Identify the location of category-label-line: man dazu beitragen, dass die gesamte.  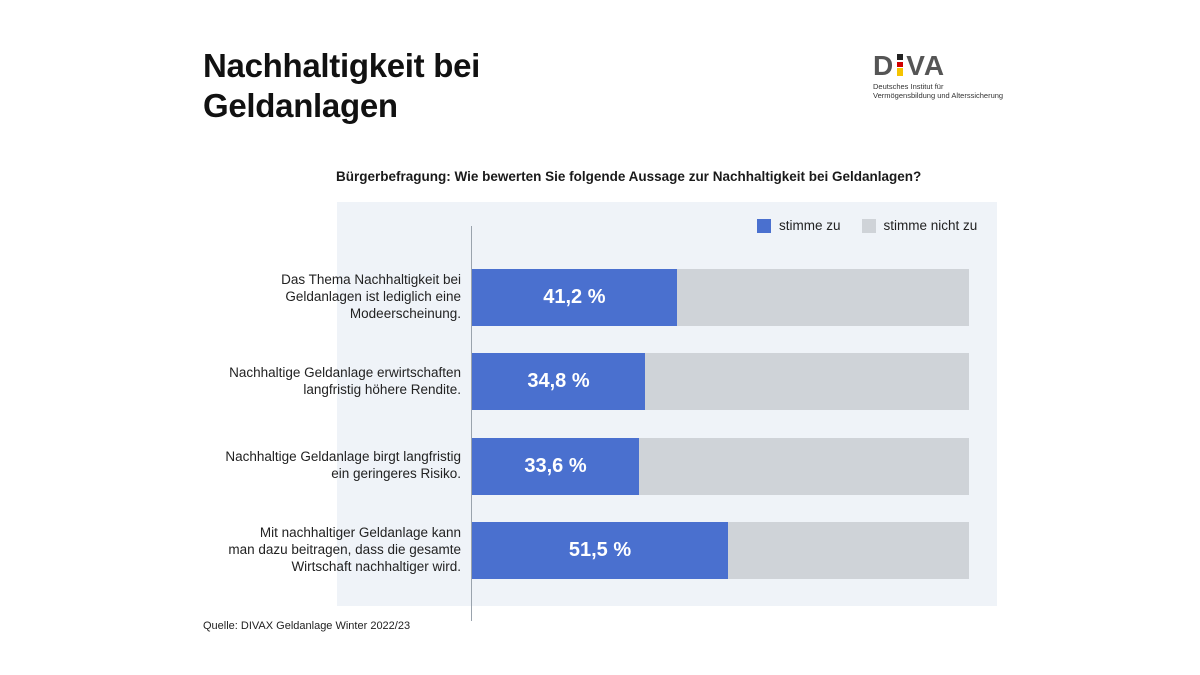
(344, 549).